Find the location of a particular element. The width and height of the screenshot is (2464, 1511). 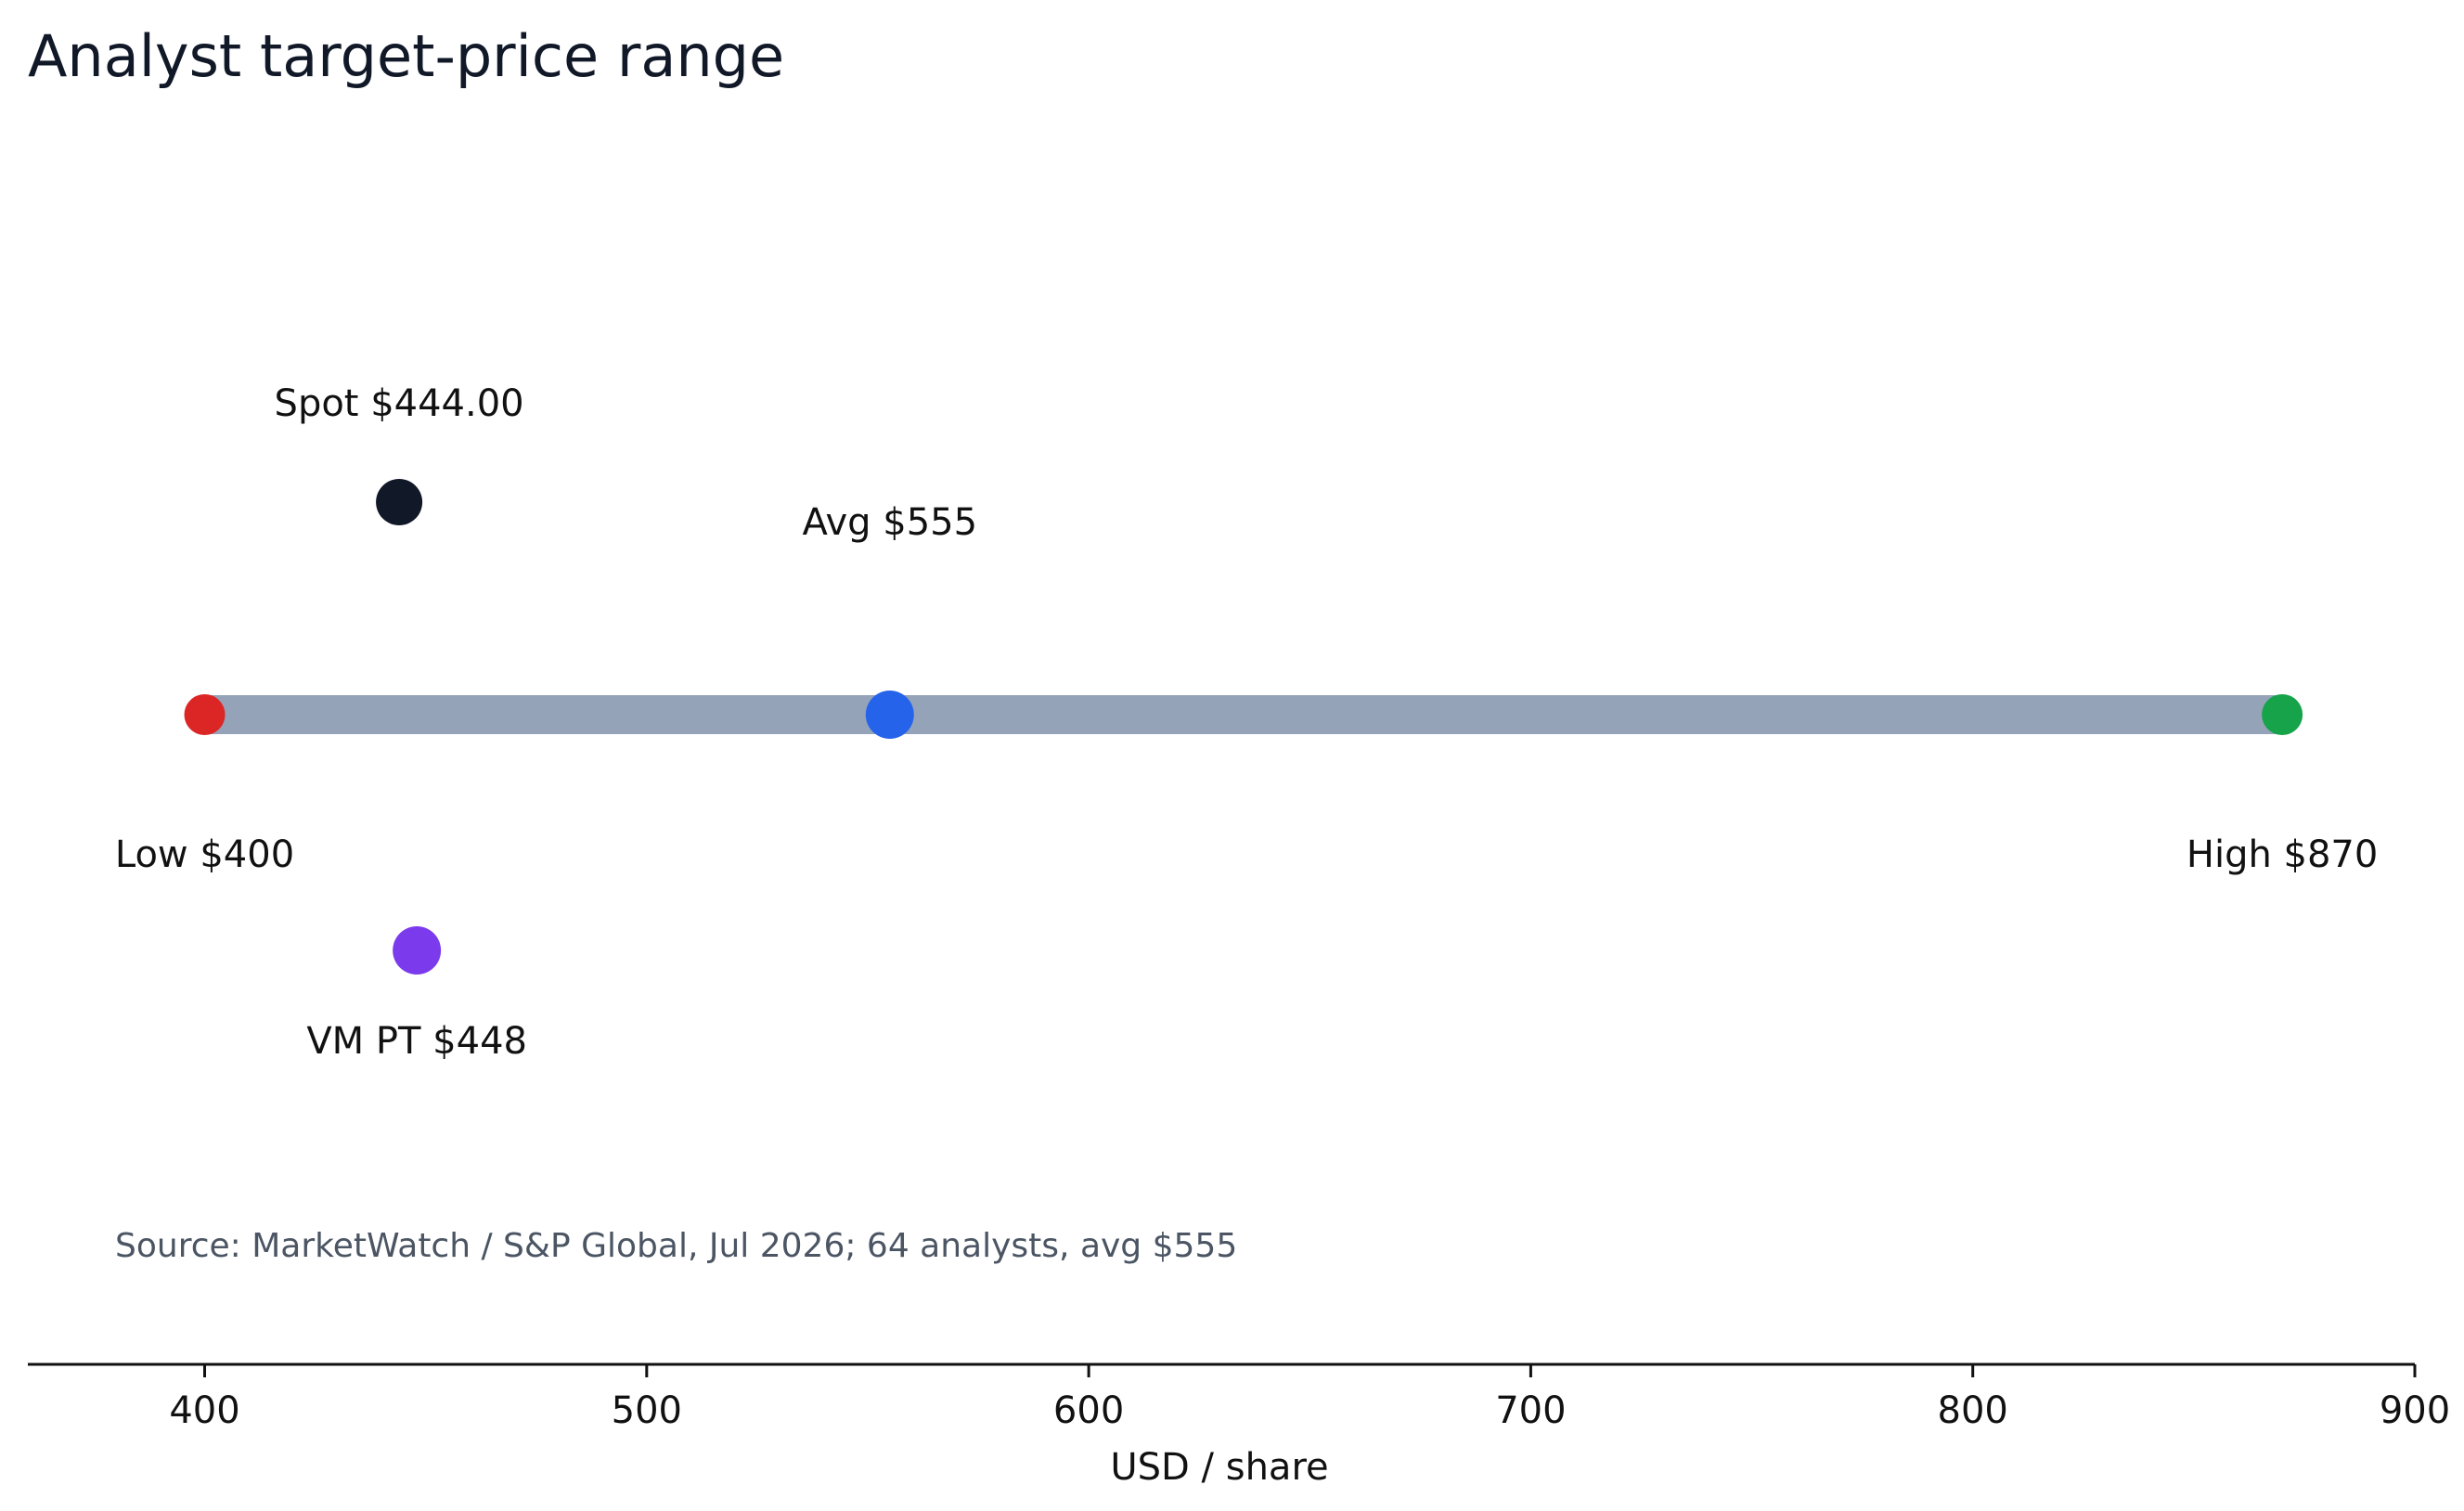

avg-marker is located at coordinates (890, 715).